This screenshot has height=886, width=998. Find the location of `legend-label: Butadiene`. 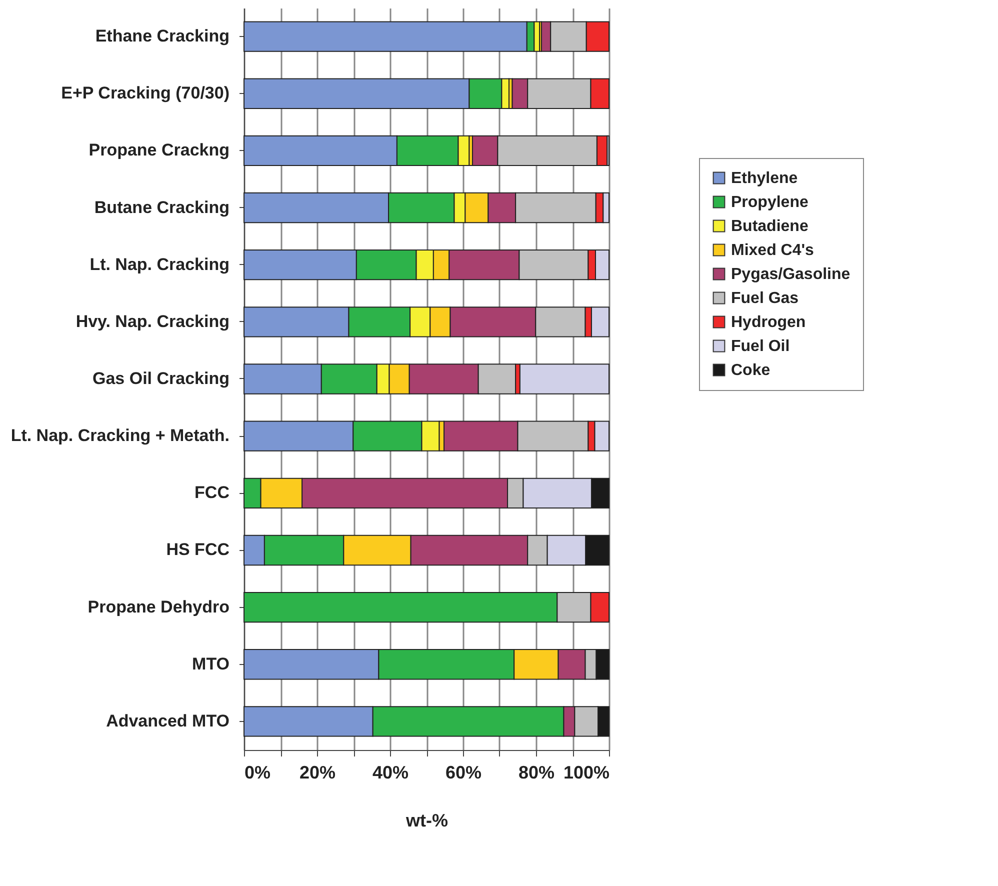

legend-label: Butadiene is located at coordinates (769, 226).